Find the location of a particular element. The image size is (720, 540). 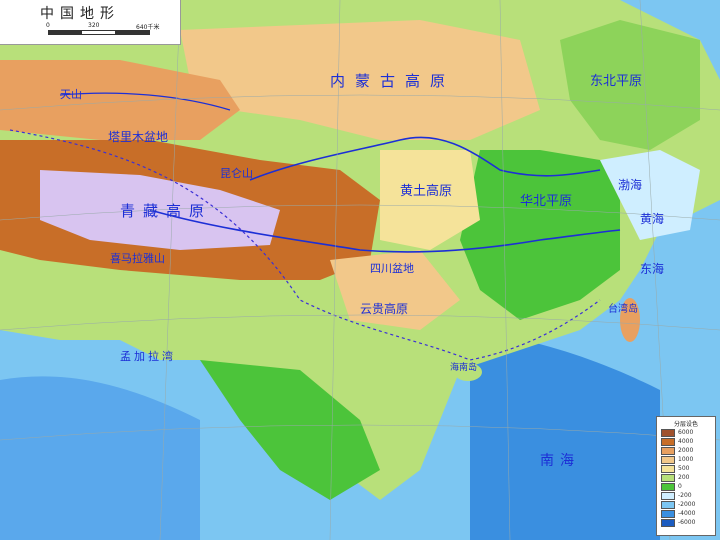

label-bohai: 渤海 is located at coordinates (630, 185).